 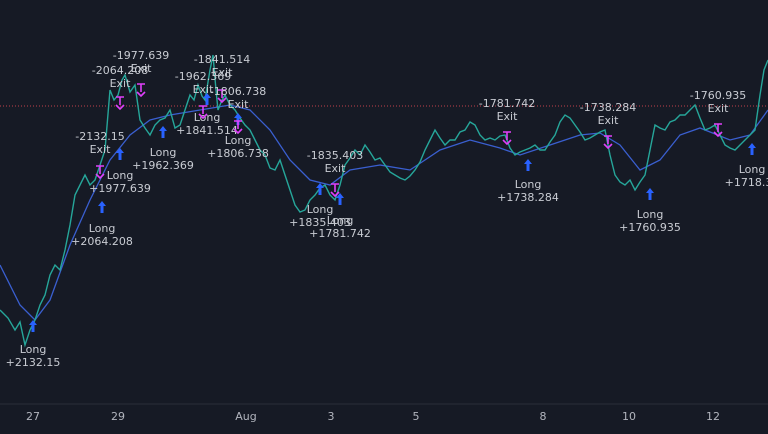 What do you see at coordinates (608, 107) in the screenshot?
I see `exit-amount: -1738.284` at bounding box center [608, 107].